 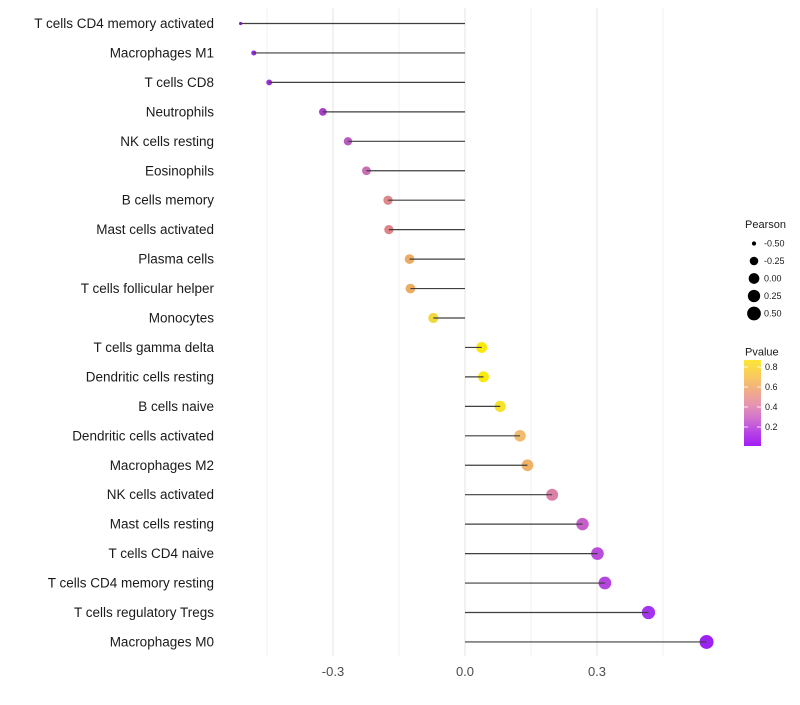 What do you see at coordinates (153, 347) in the screenshot?
I see `row-label: T cells gamma delta` at bounding box center [153, 347].